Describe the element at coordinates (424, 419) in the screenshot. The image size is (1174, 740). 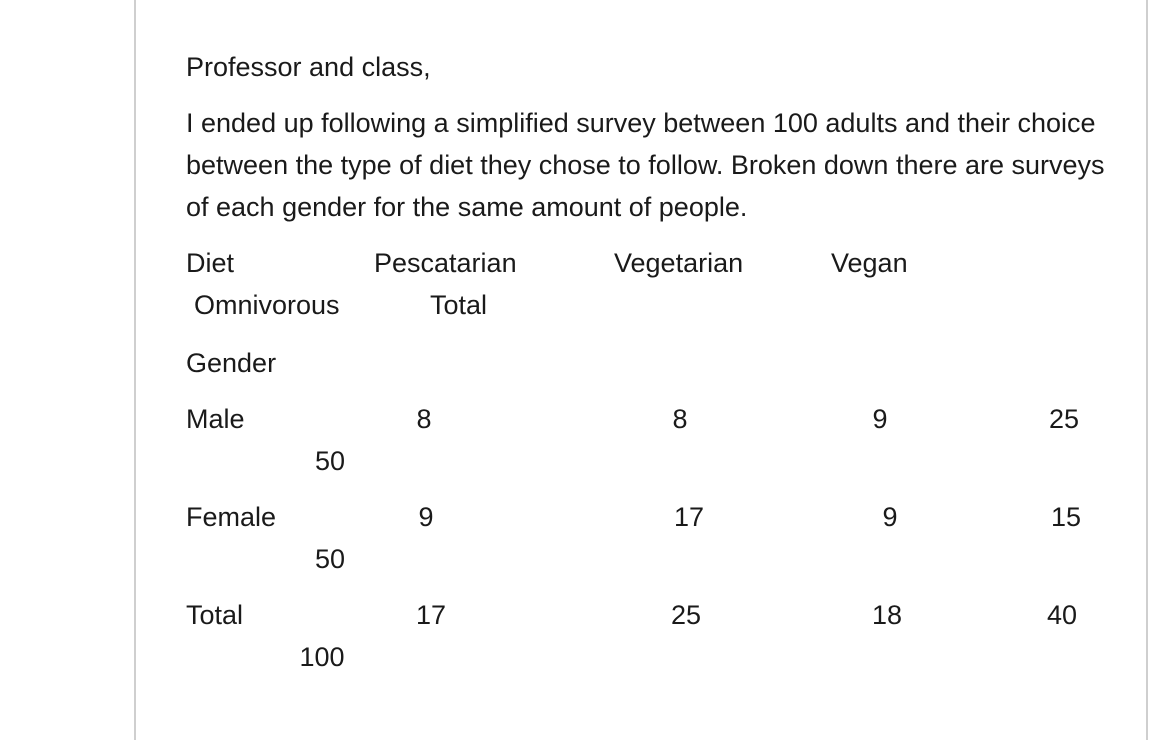
I see `cell-male-pescatarian: 8` at that location.